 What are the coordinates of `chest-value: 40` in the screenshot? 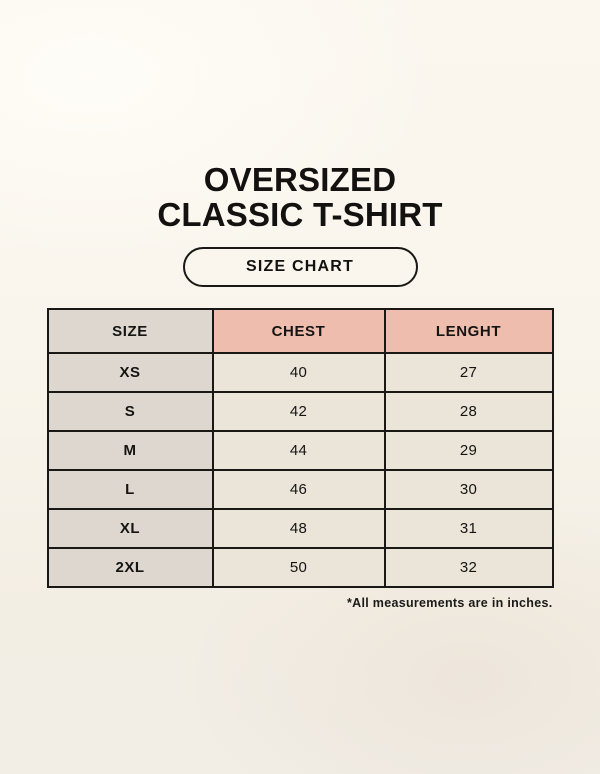 It's located at (298, 372).